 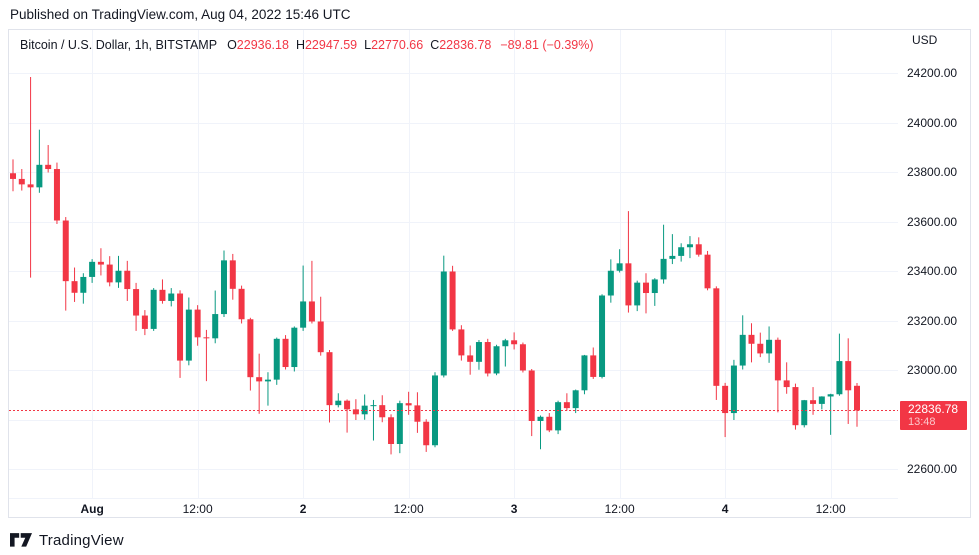 I want to click on price-tick-label: 23200.00, so click(x=932, y=320).